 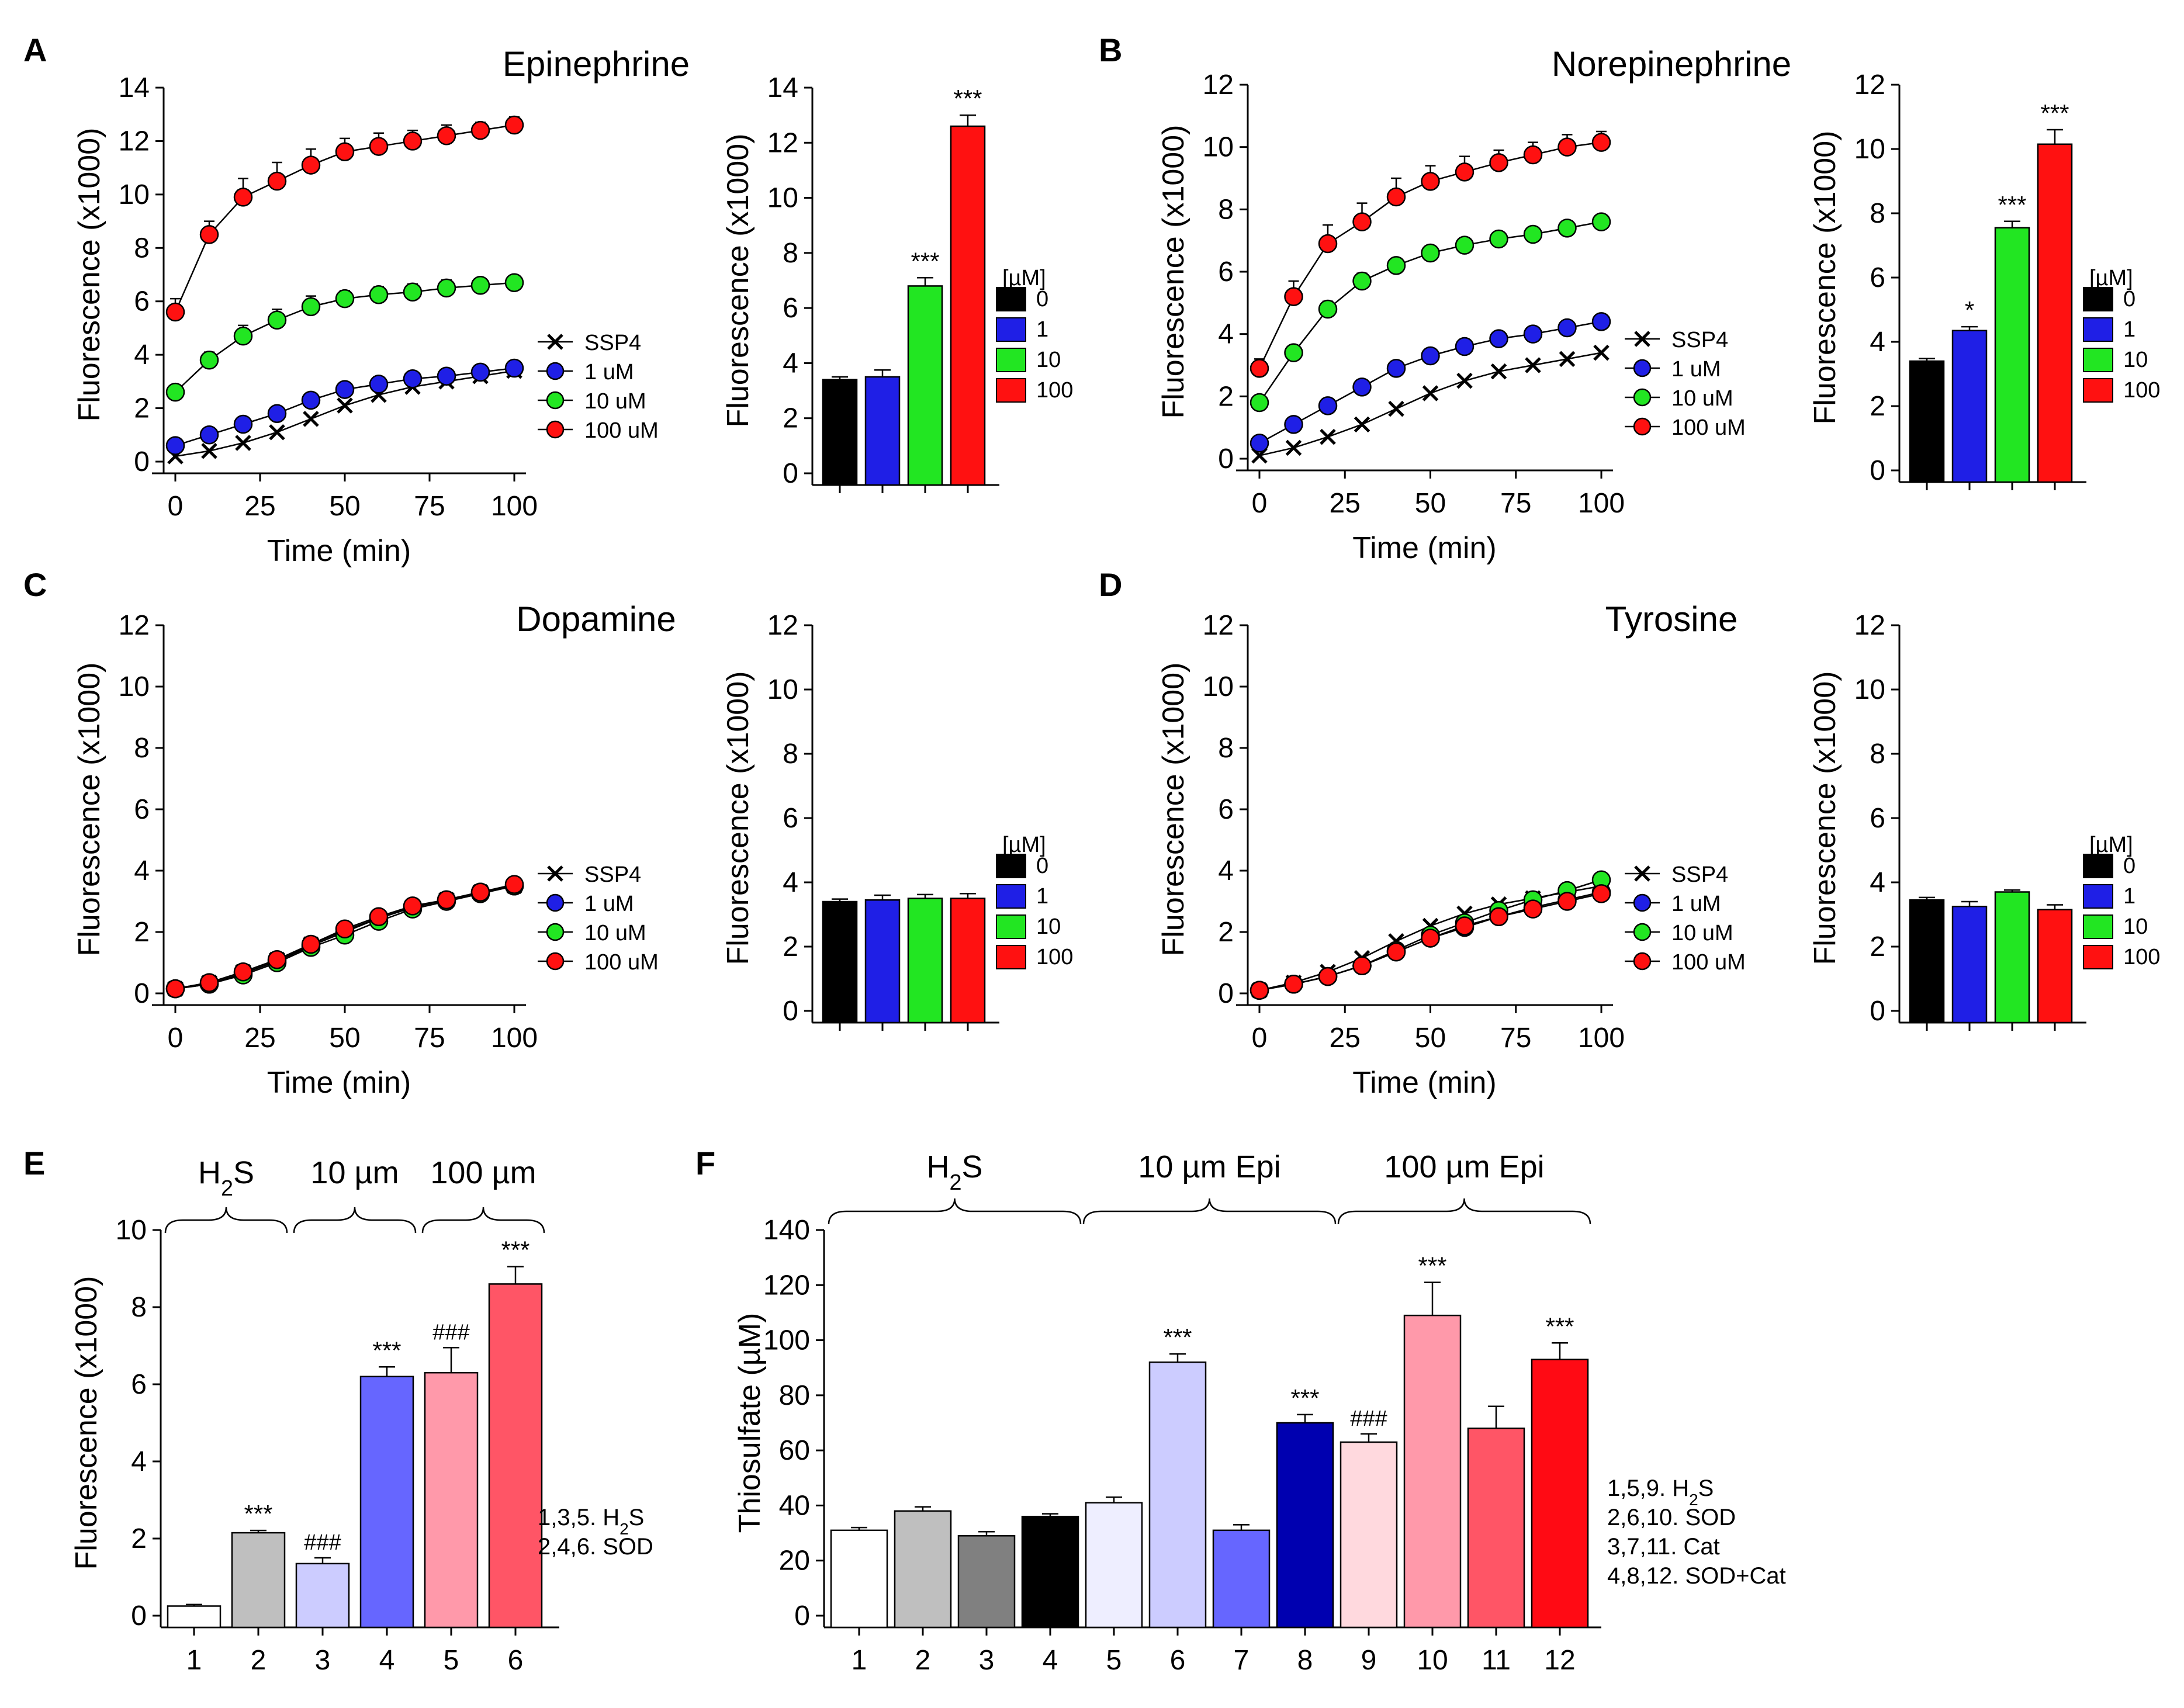 I want to click on y-tick-label: 12, so click(x=782, y=625).